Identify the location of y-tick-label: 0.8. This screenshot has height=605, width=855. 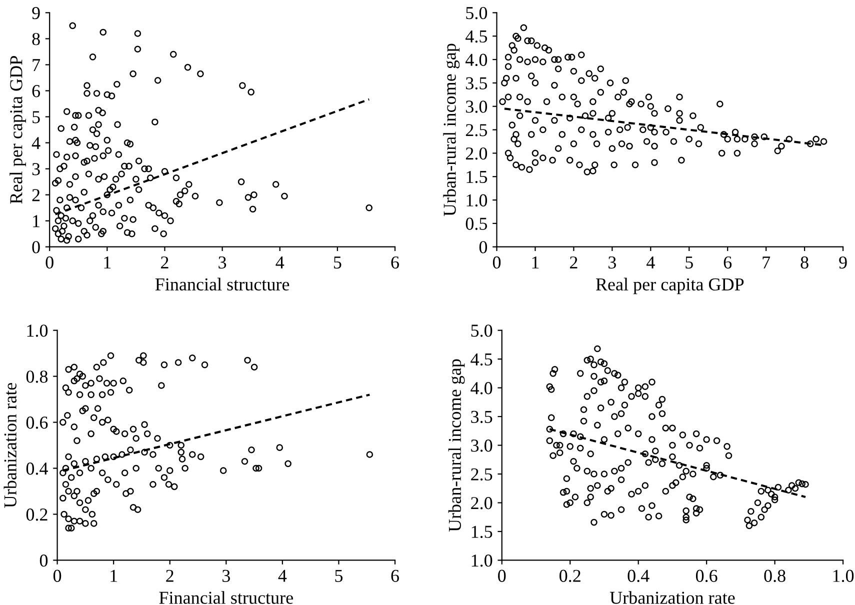
(37, 376).